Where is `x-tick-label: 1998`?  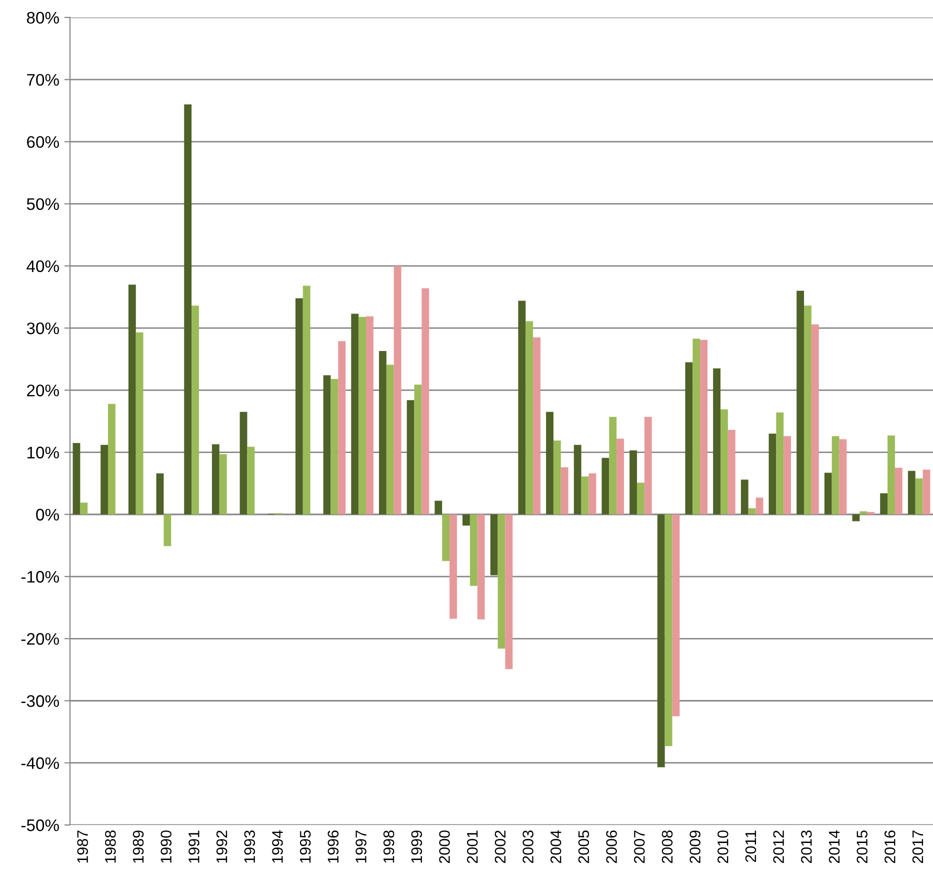
x-tick-label: 1998 is located at coordinates (388, 846).